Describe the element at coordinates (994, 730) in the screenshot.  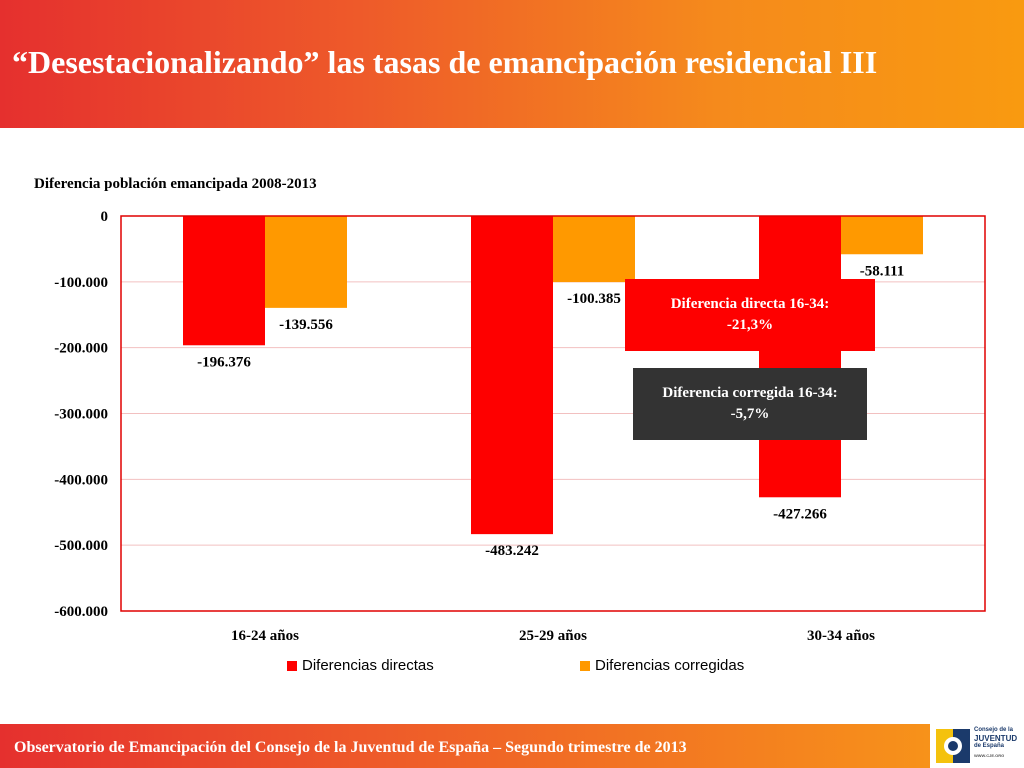
I see `logo-line1: Consejo de la` at that location.